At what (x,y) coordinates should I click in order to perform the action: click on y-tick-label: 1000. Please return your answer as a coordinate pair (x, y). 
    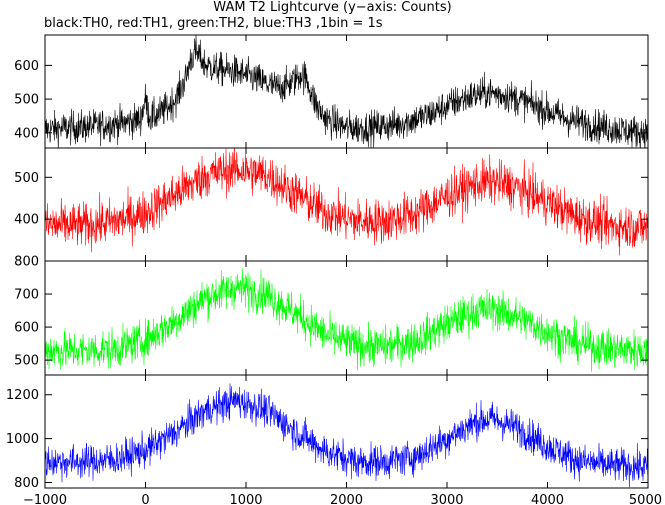
    Looking at the image, I should click on (22, 439).